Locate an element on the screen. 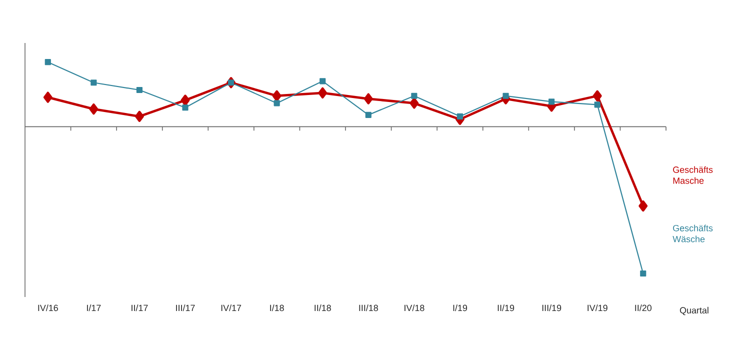 Image resolution: width=730 pixels, height=340 pixels. x-tick-label: IV/18 is located at coordinates (414, 308).